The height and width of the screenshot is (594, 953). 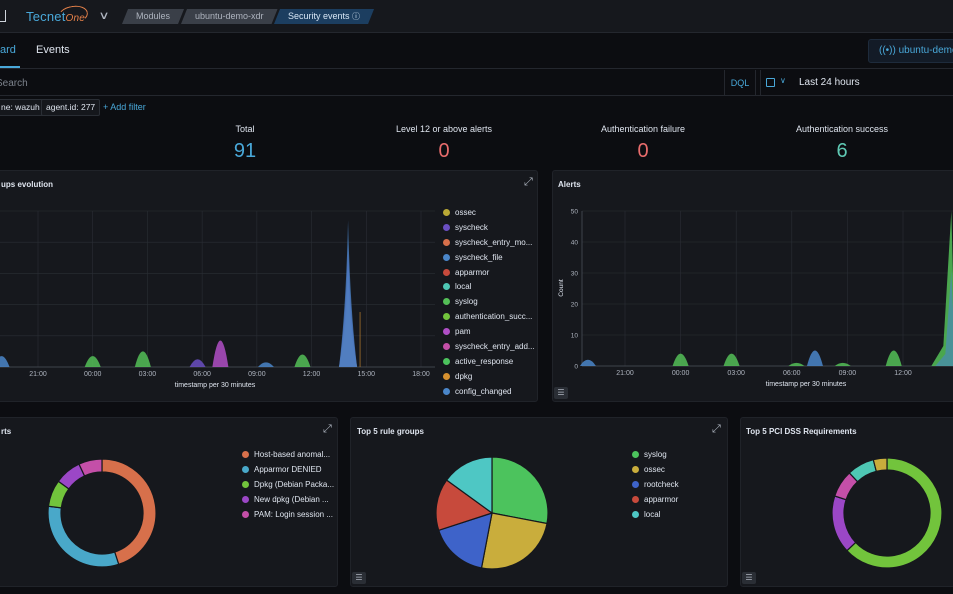 I want to click on groups-evolution-legend-item: pam, so click(x=489, y=331).